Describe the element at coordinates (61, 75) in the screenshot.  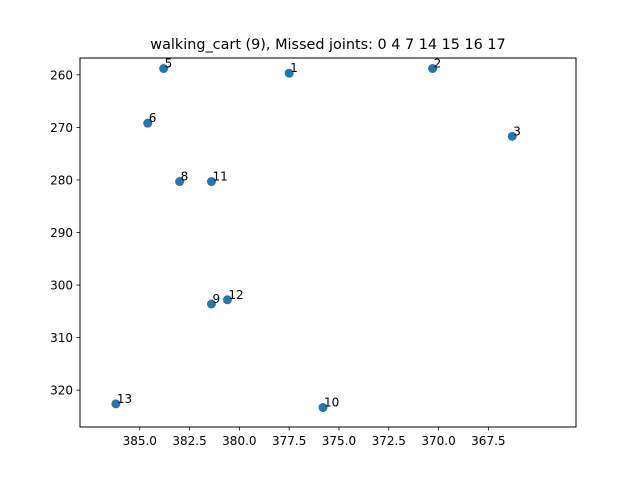
I see `y-tick-label: 260` at that location.